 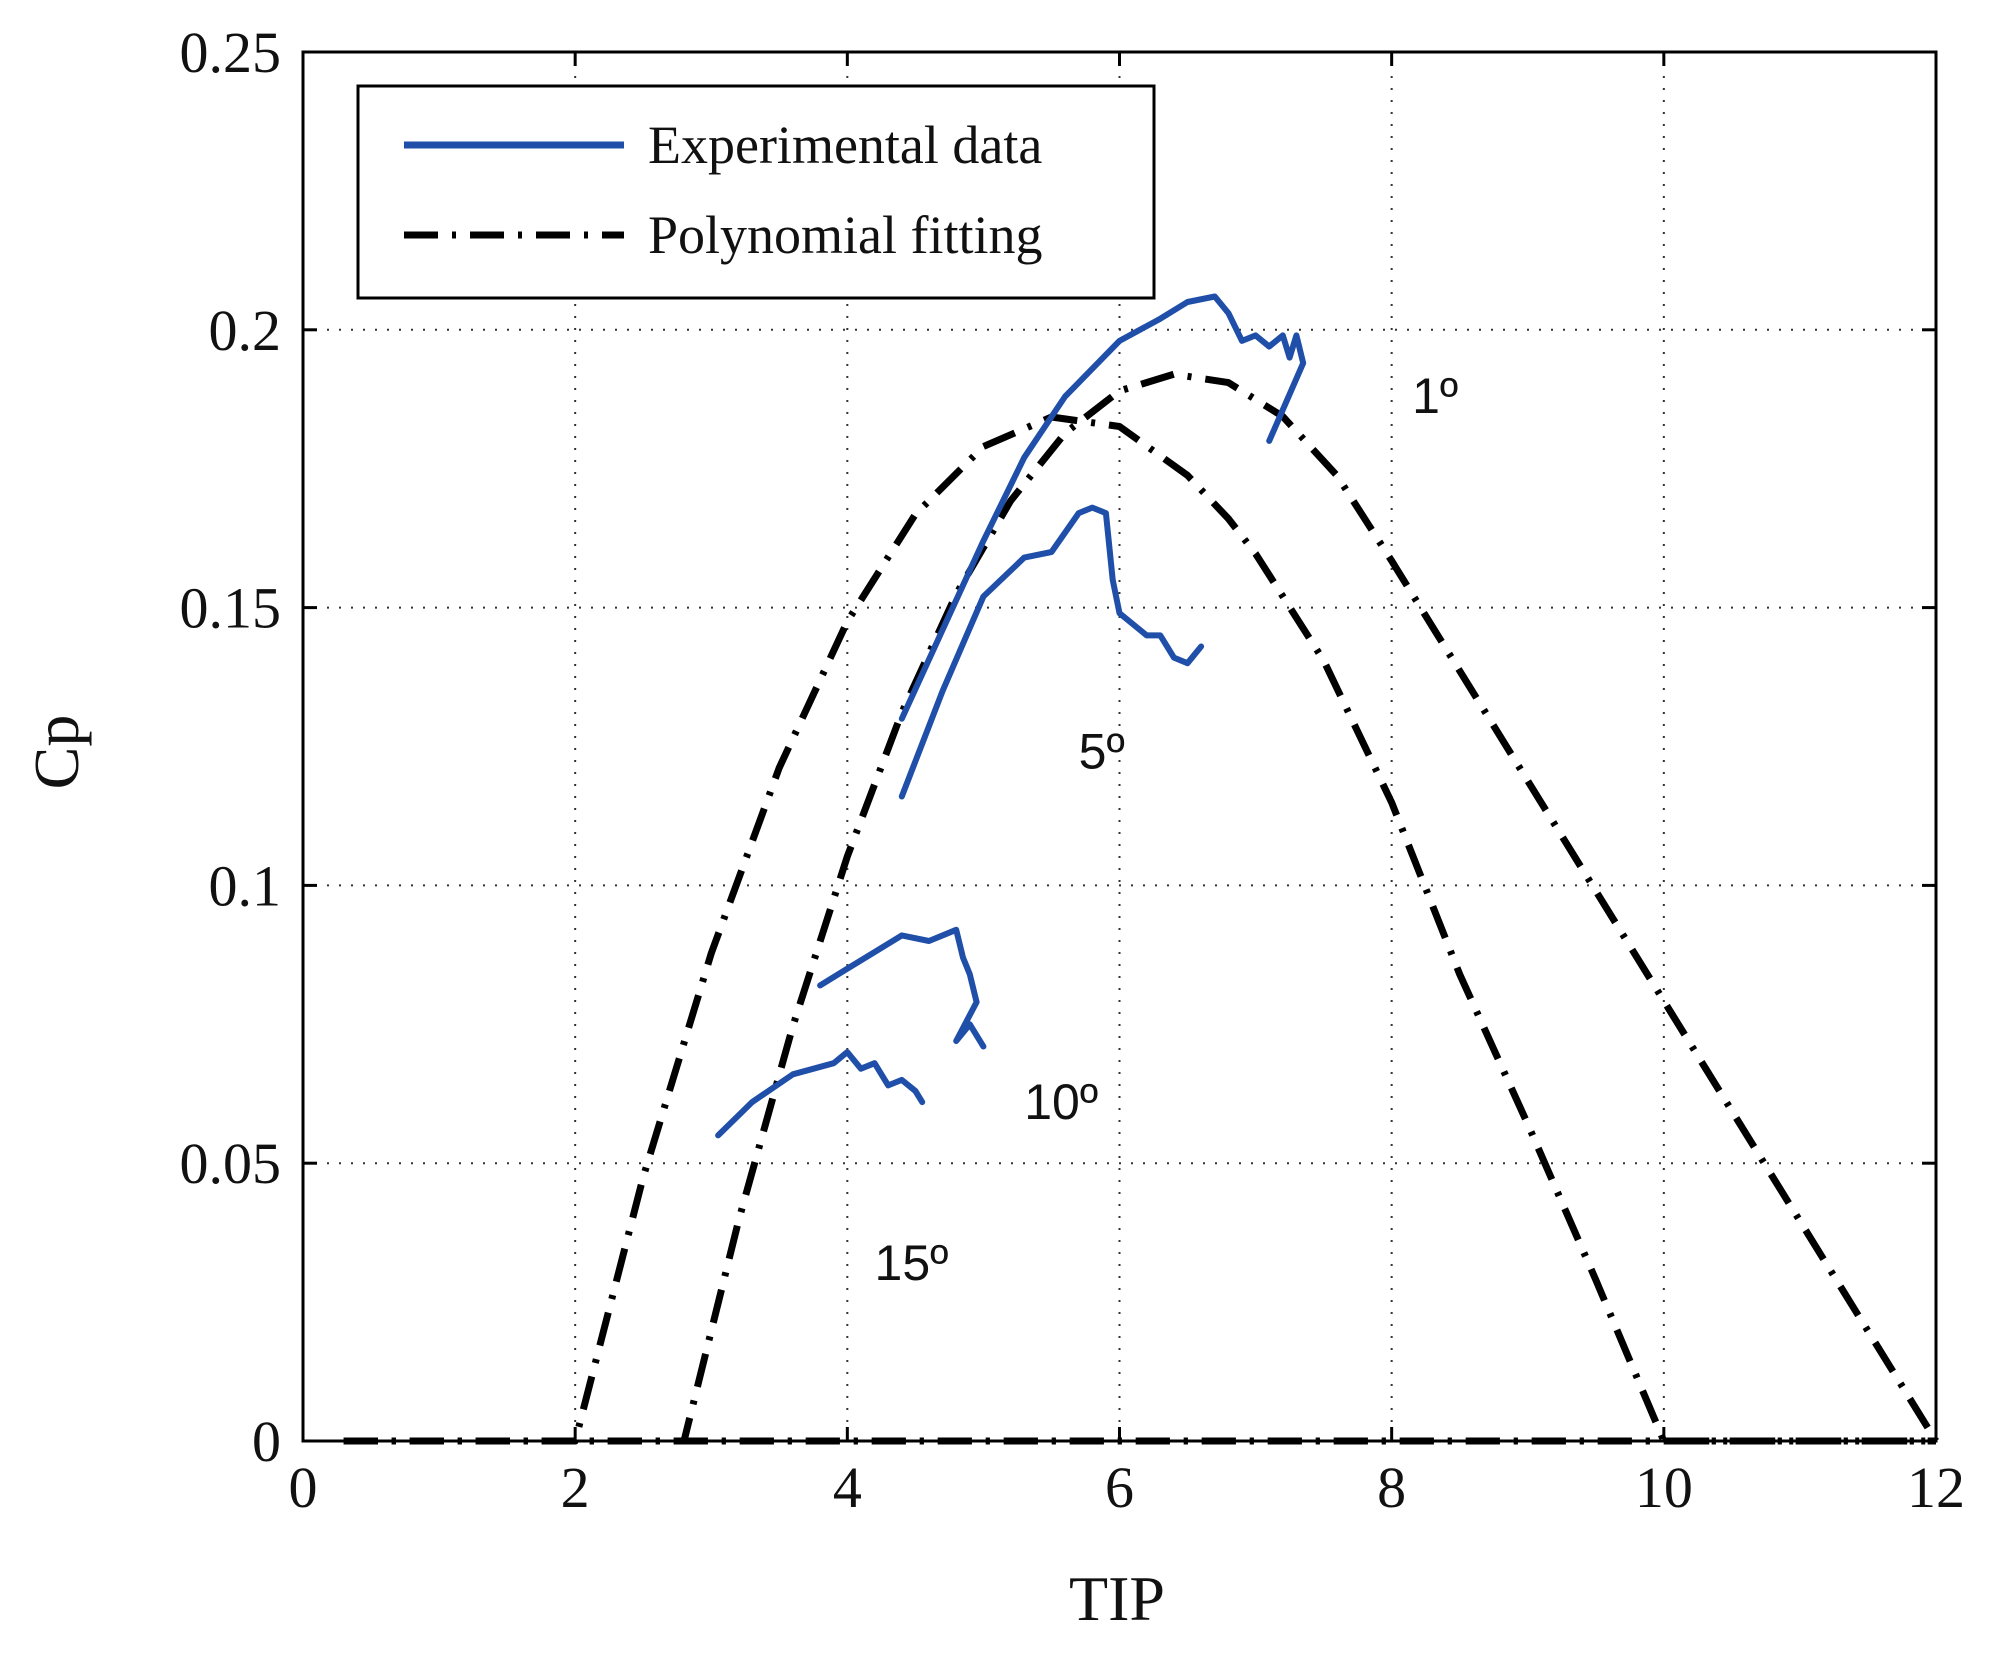 I want to click on y-tick-label: 0.1, so click(x=245, y=885).